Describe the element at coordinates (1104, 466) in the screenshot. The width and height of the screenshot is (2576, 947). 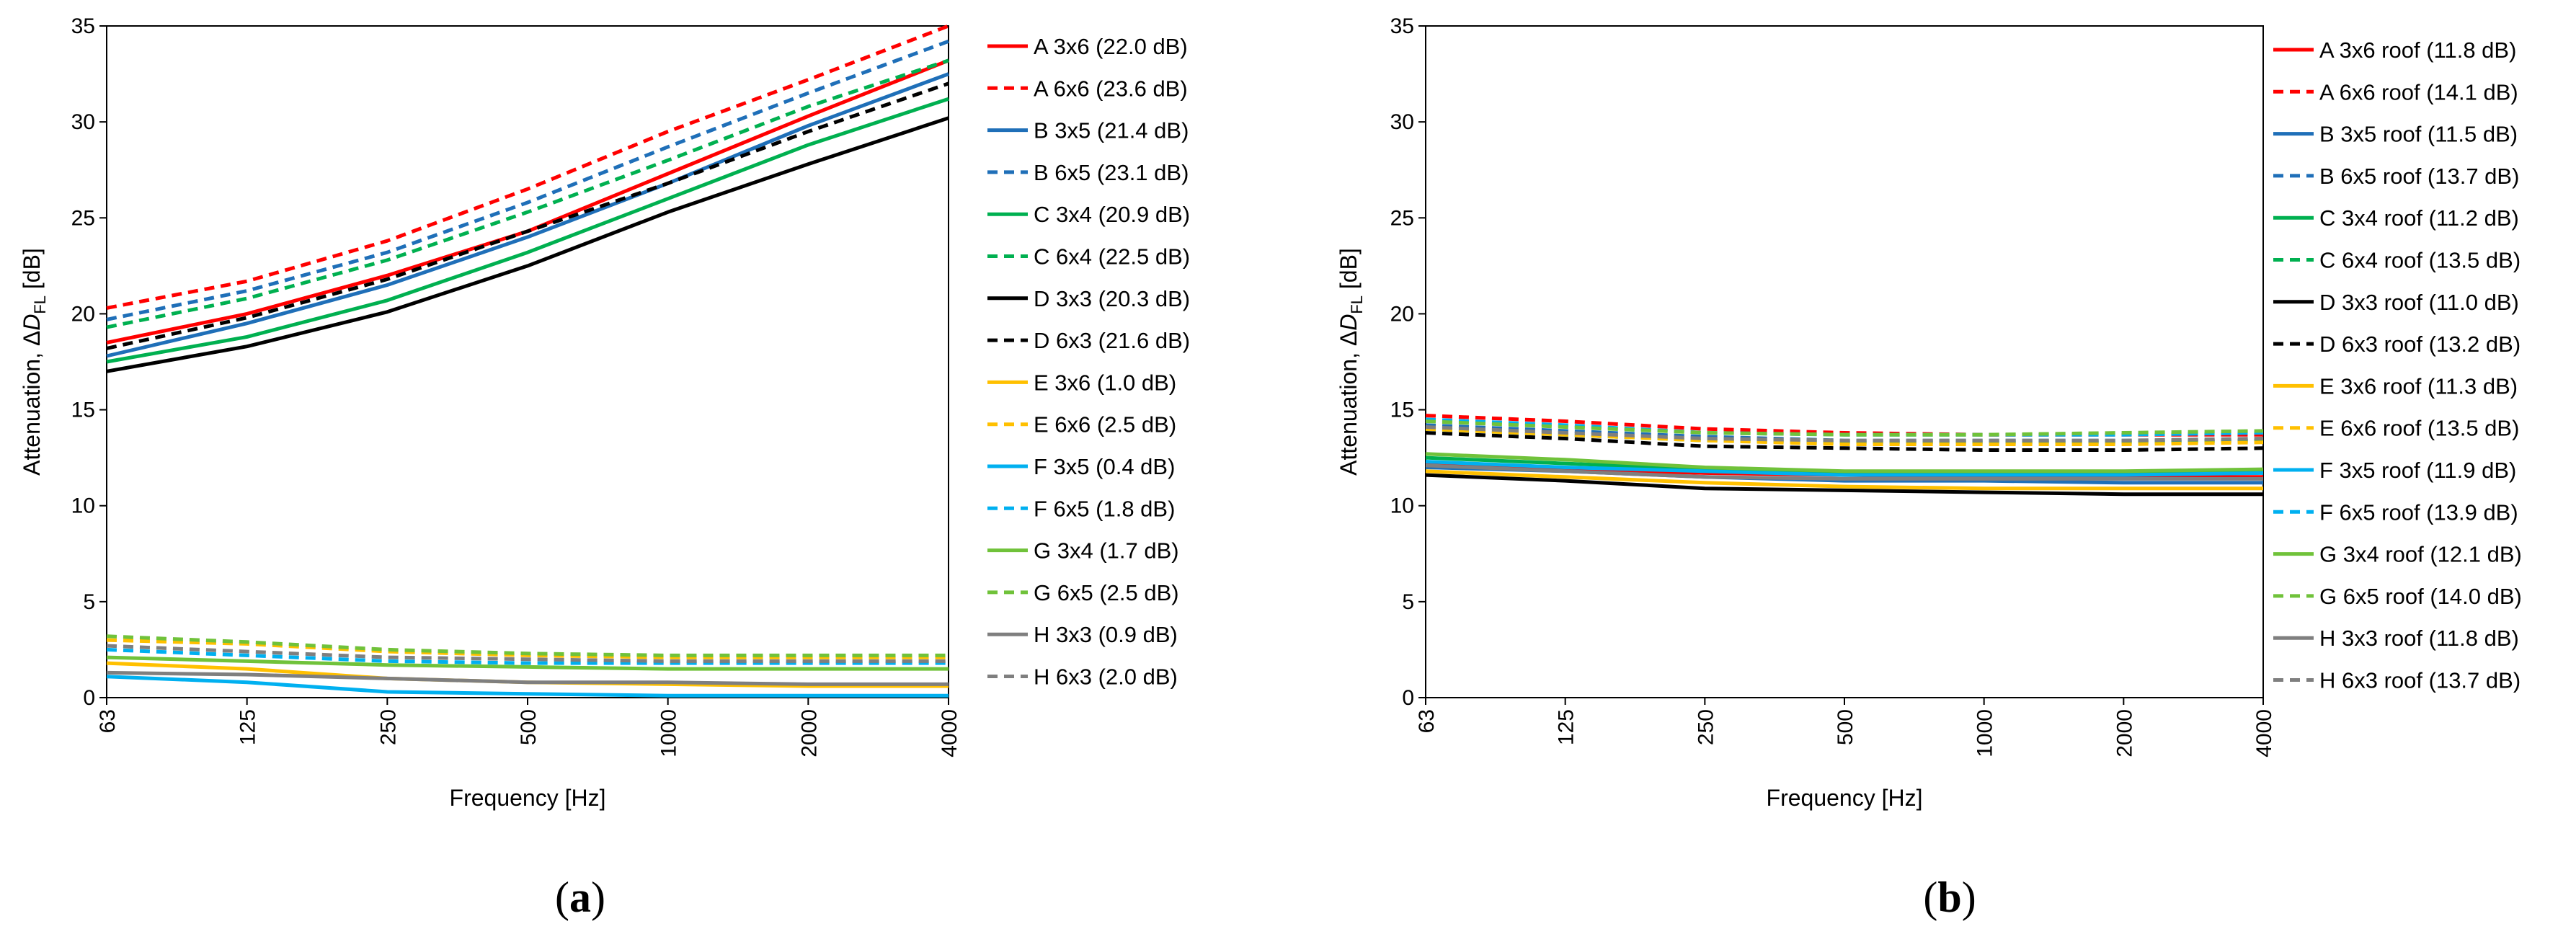
I see `legend-entry-label: F 3x5 (0.4 dB)` at that location.